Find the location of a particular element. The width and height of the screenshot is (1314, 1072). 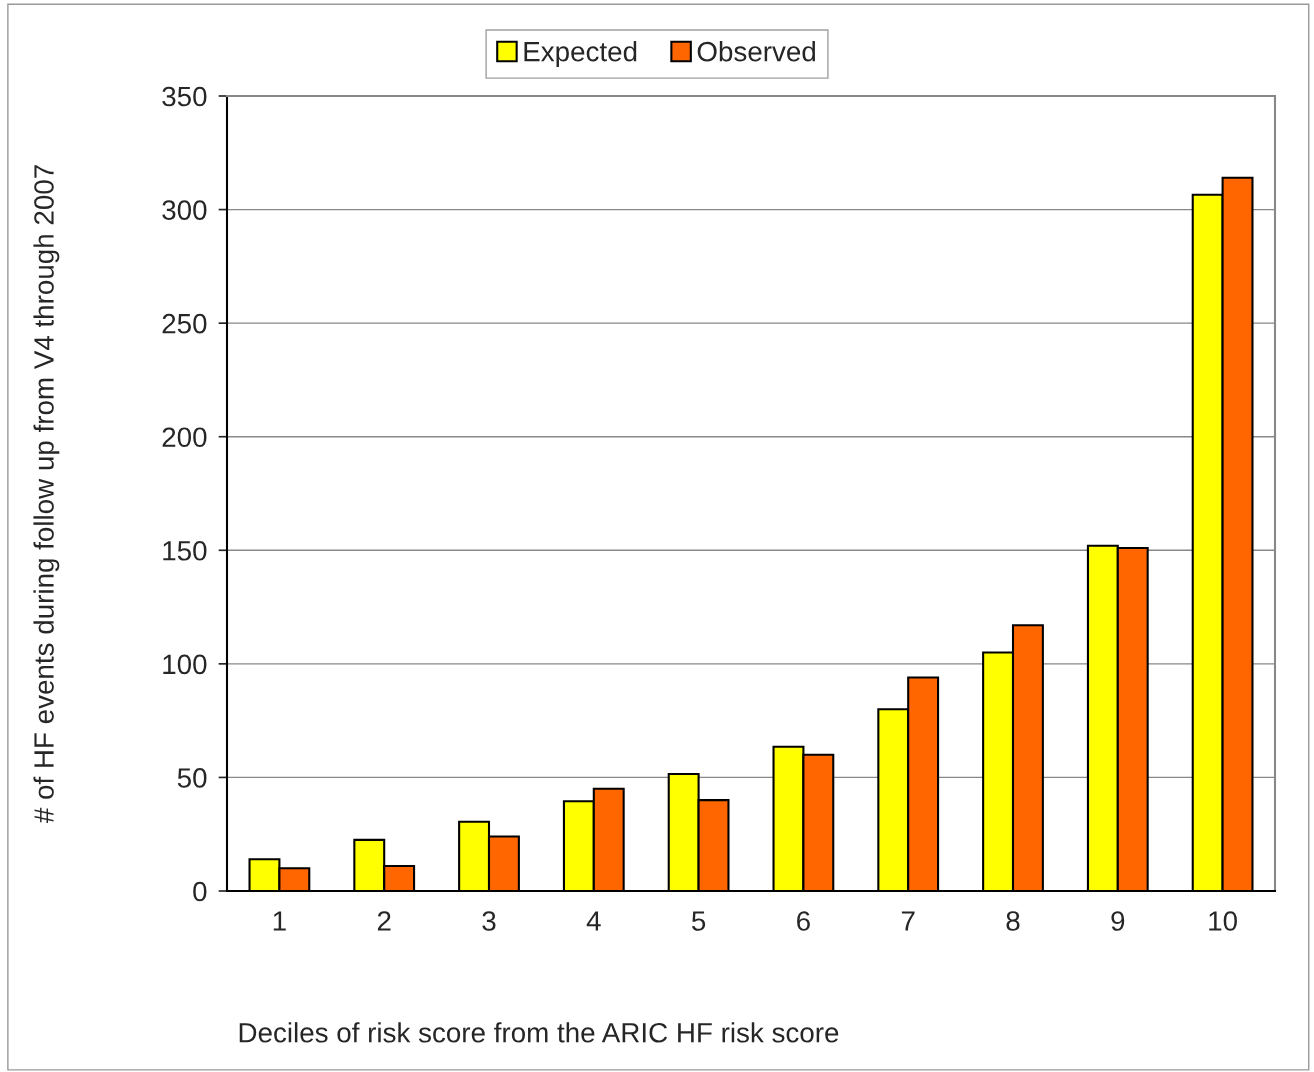

x-axis-title: Deciles of risk score from the ARIC HF risk score is located at coordinates (539, 1032).